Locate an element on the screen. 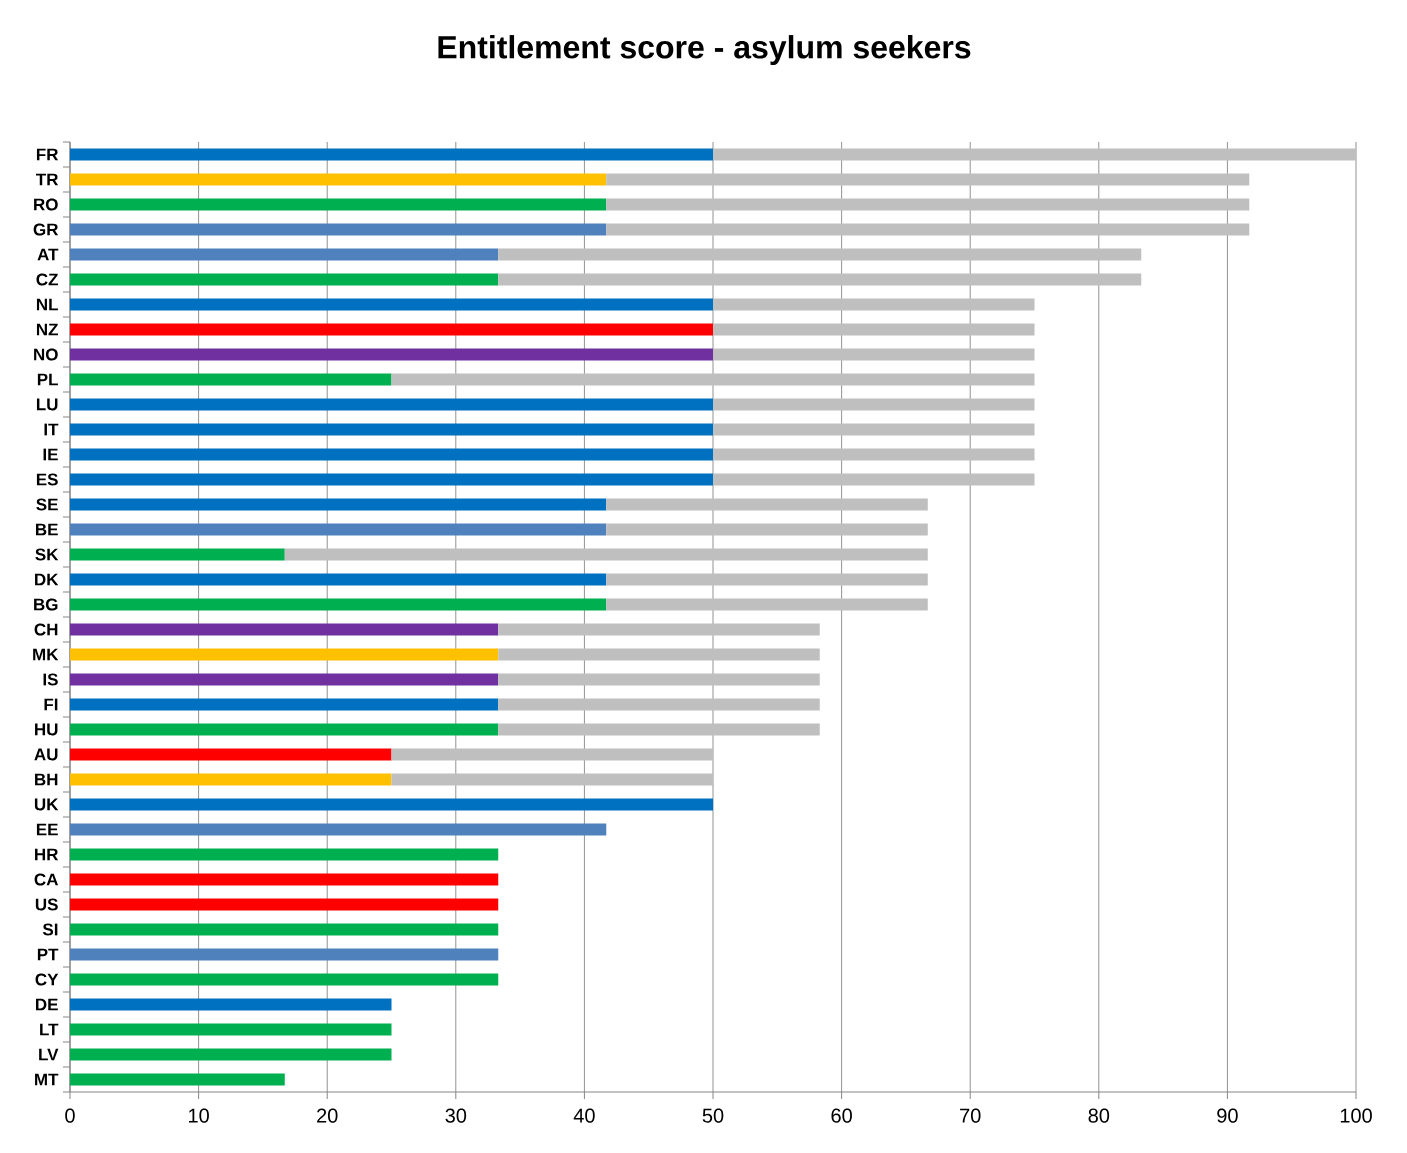 This screenshot has width=1407, height=1153. y-tick-label: AT is located at coordinates (48, 254).